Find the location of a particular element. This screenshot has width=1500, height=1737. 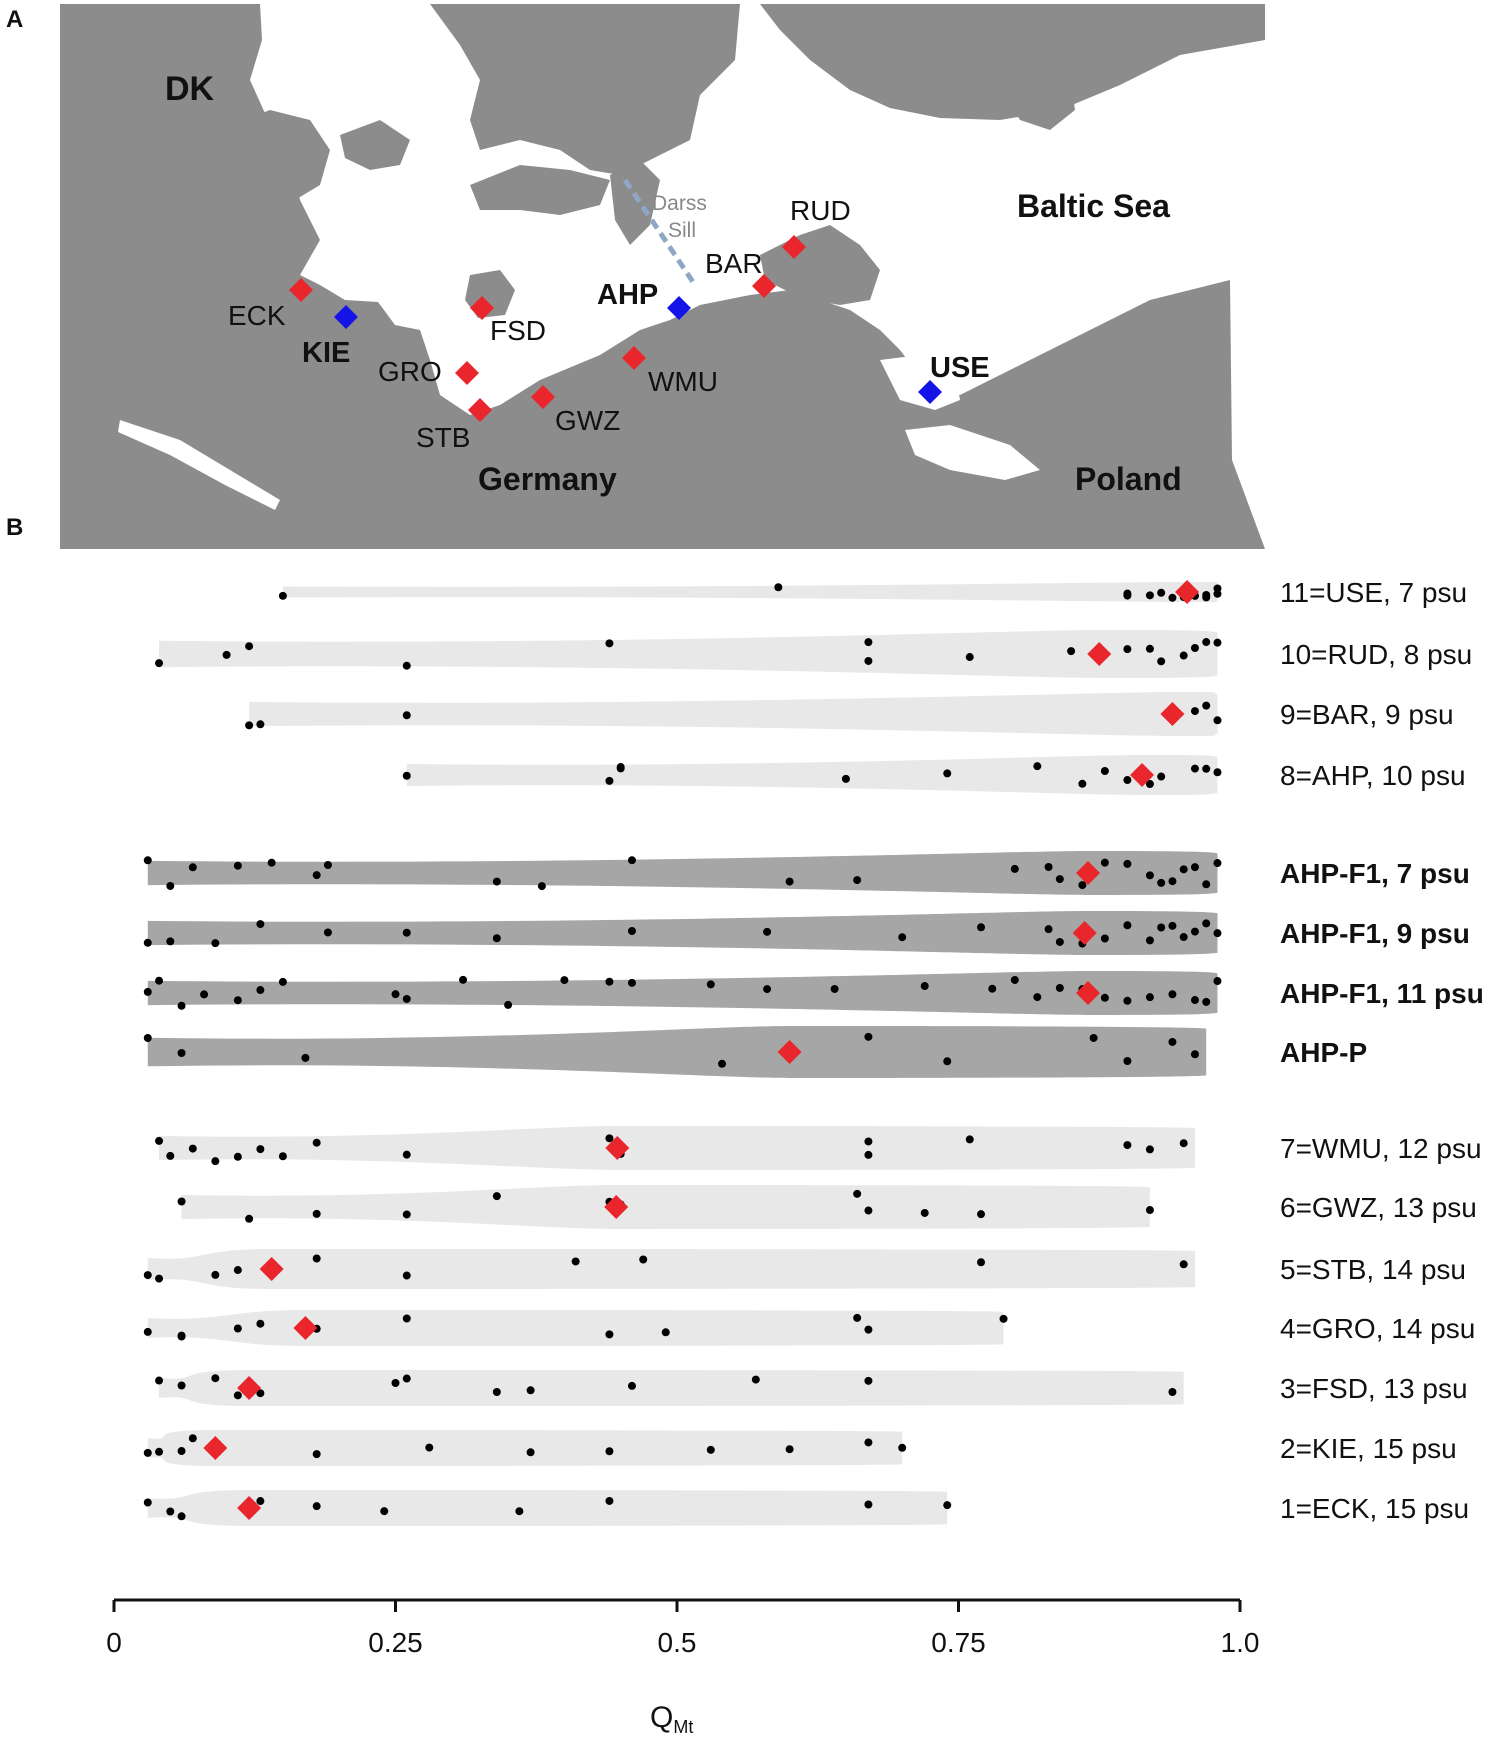

site-label-rud: RUD is located at coordinates (820, 210).